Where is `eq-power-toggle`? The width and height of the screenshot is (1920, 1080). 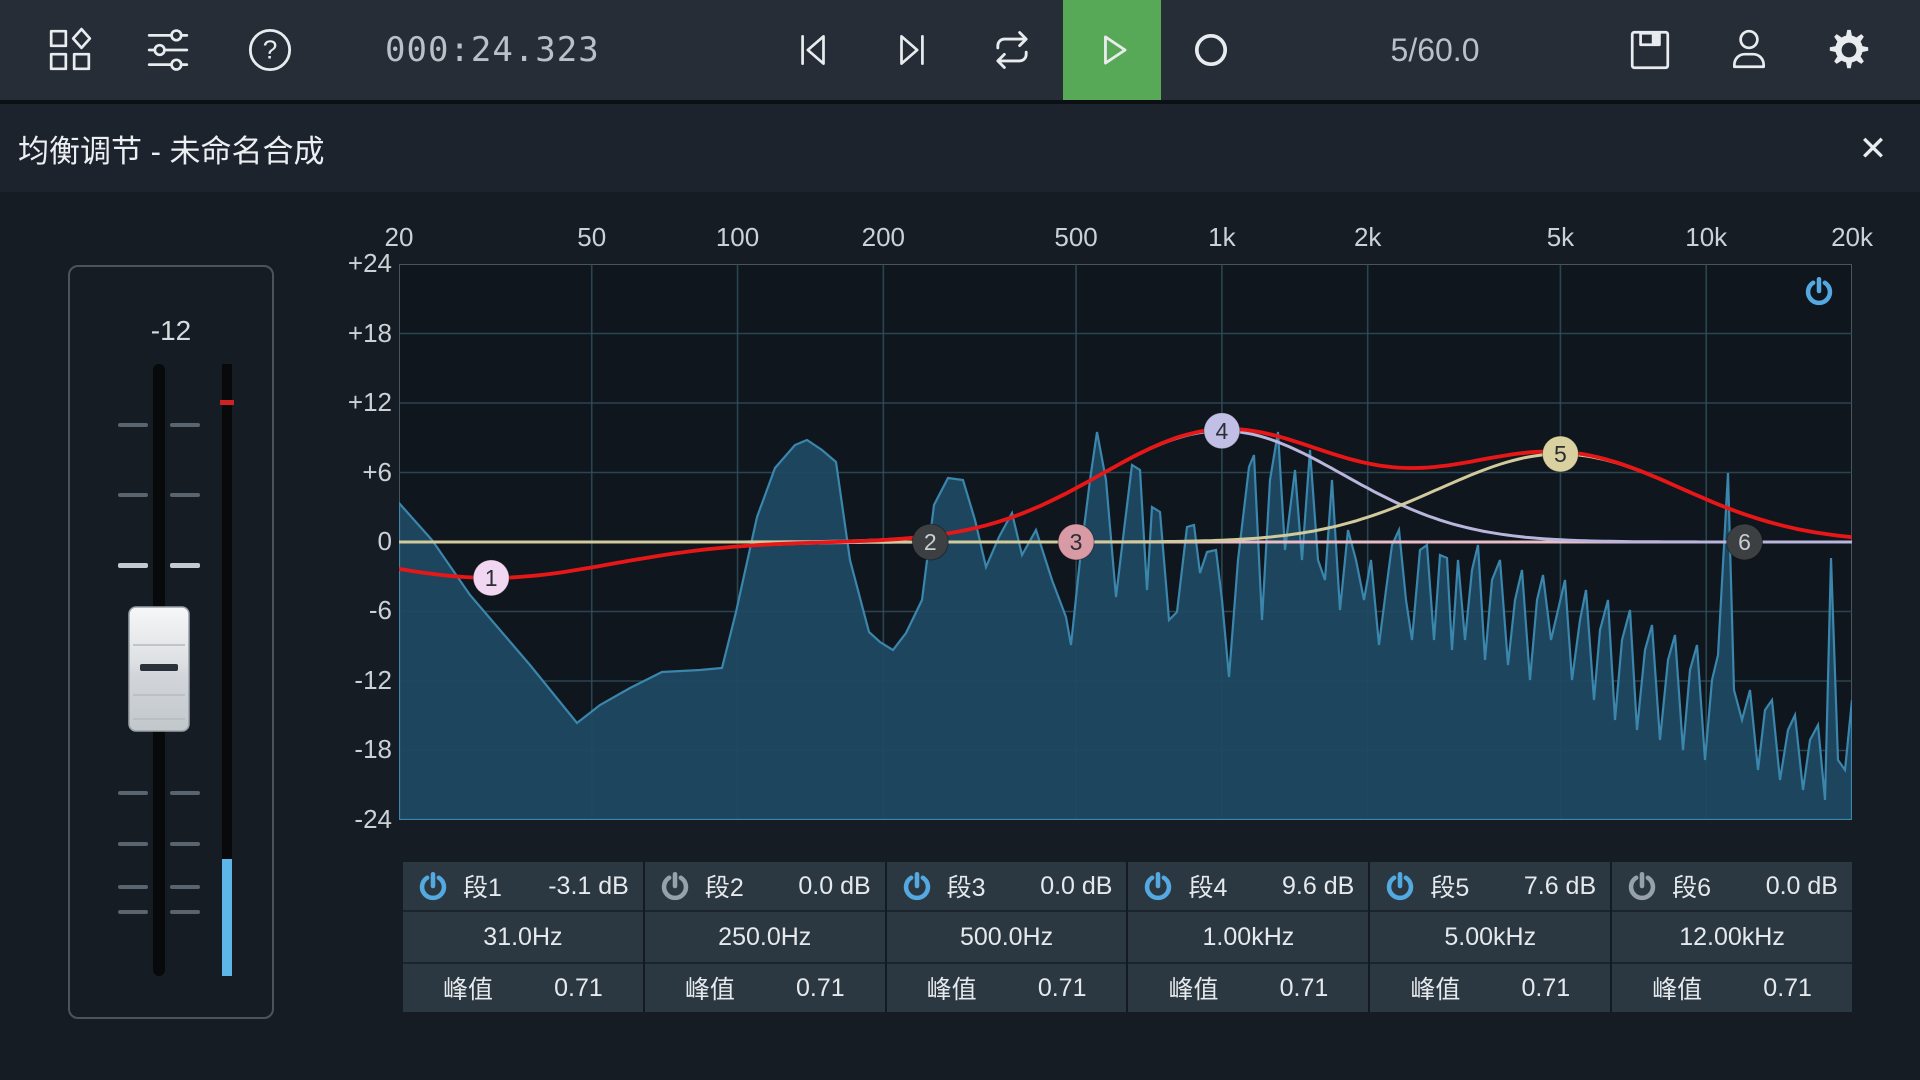
eq-power-toggle is located at coordinates (1825, 297).